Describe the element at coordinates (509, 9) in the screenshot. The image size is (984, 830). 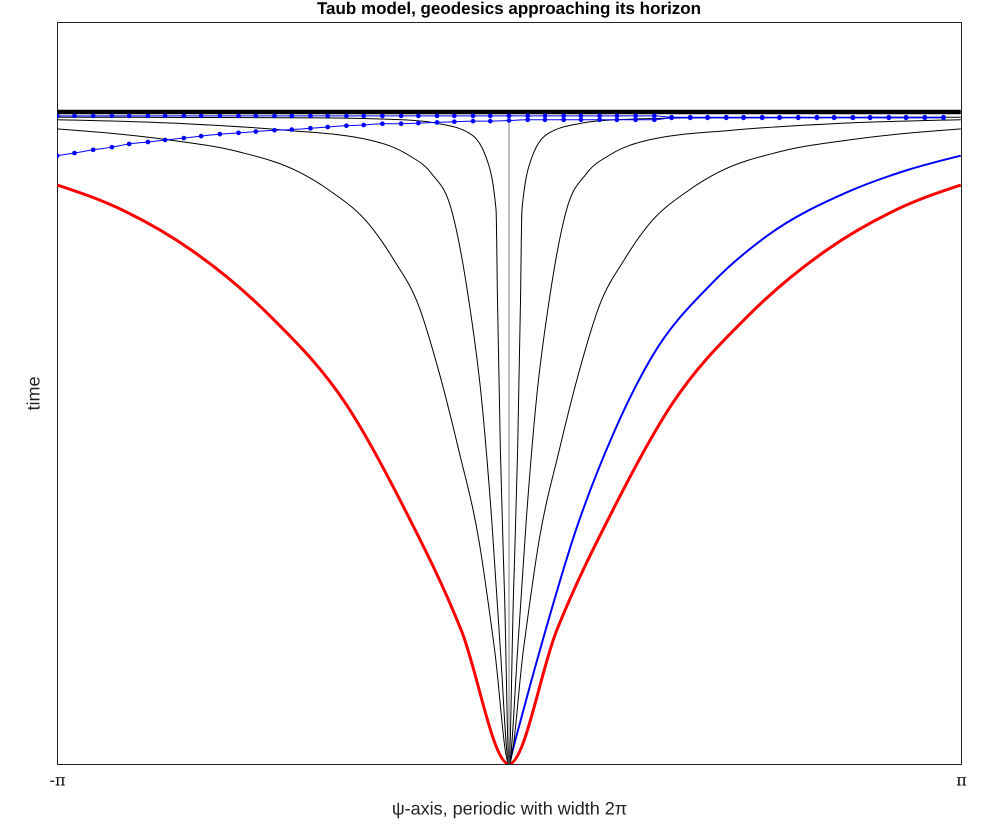
I see `chart-title: Taub model, geodesics approaching its horizon` at that location.